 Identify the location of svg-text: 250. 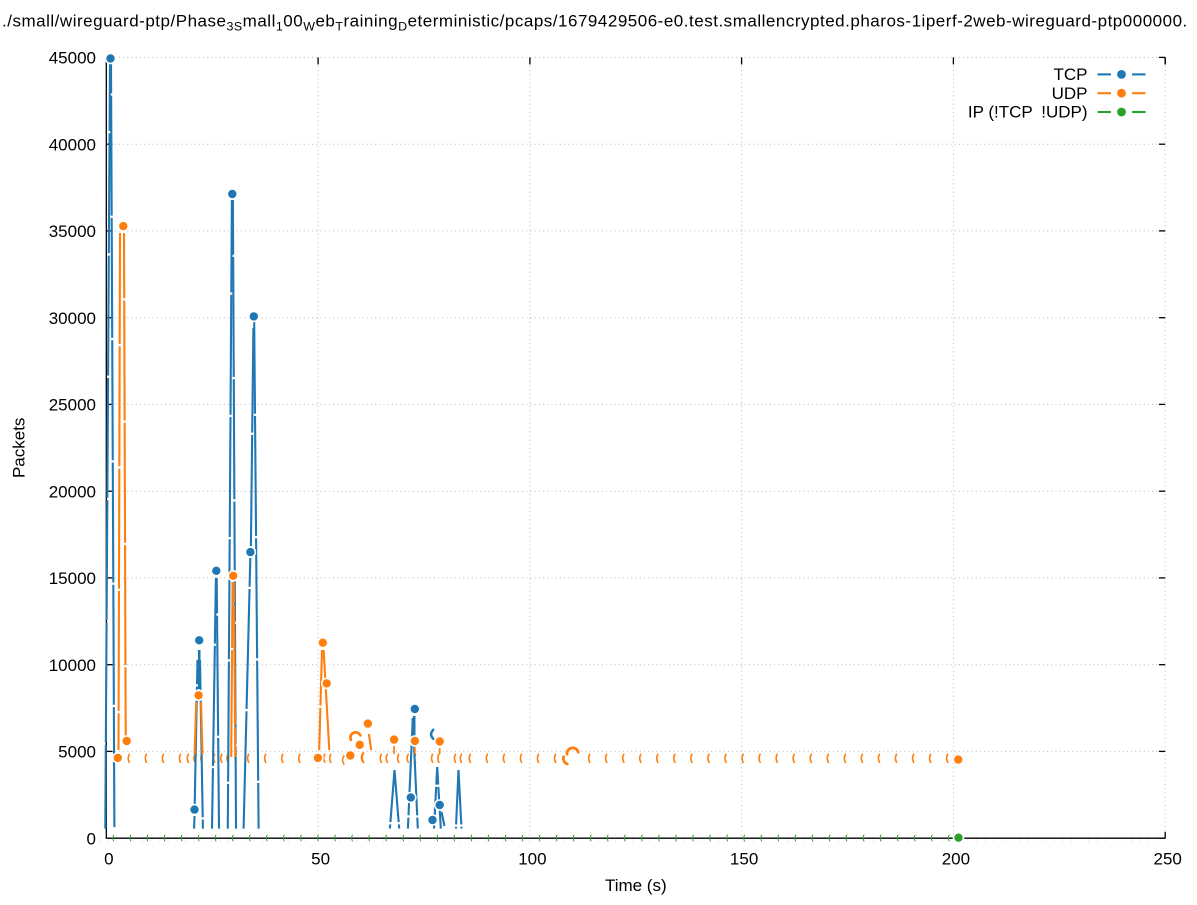
(1168, 859).